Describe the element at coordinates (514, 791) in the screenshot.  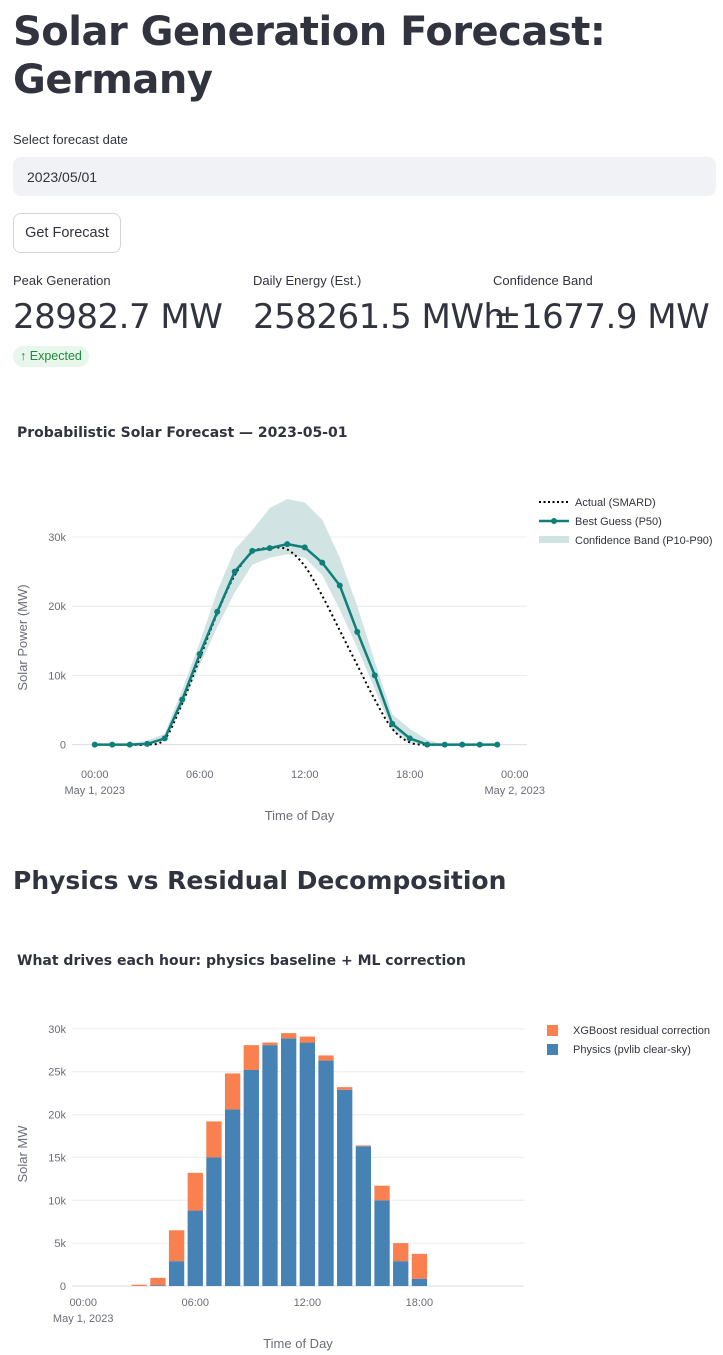
I see `x-tick-sublabel: May 2, 2023` at that location.